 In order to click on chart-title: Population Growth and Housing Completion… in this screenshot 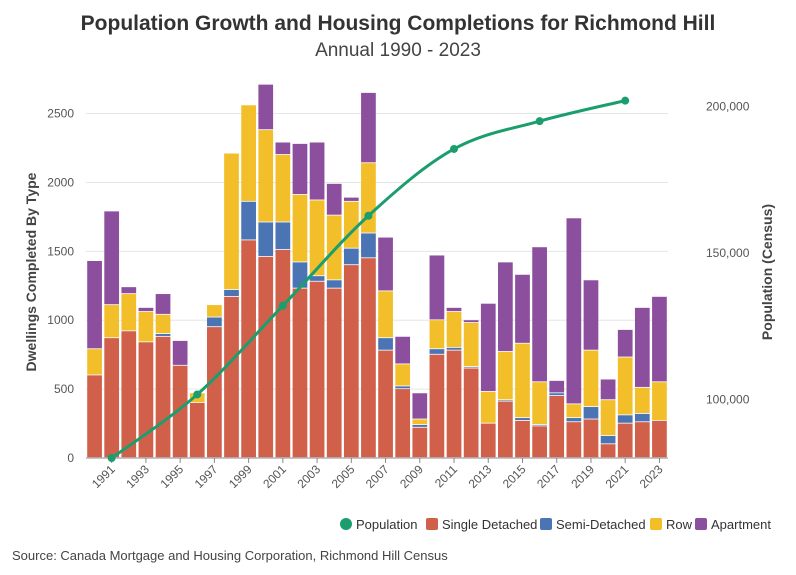, I will do `click(398, 23)`.